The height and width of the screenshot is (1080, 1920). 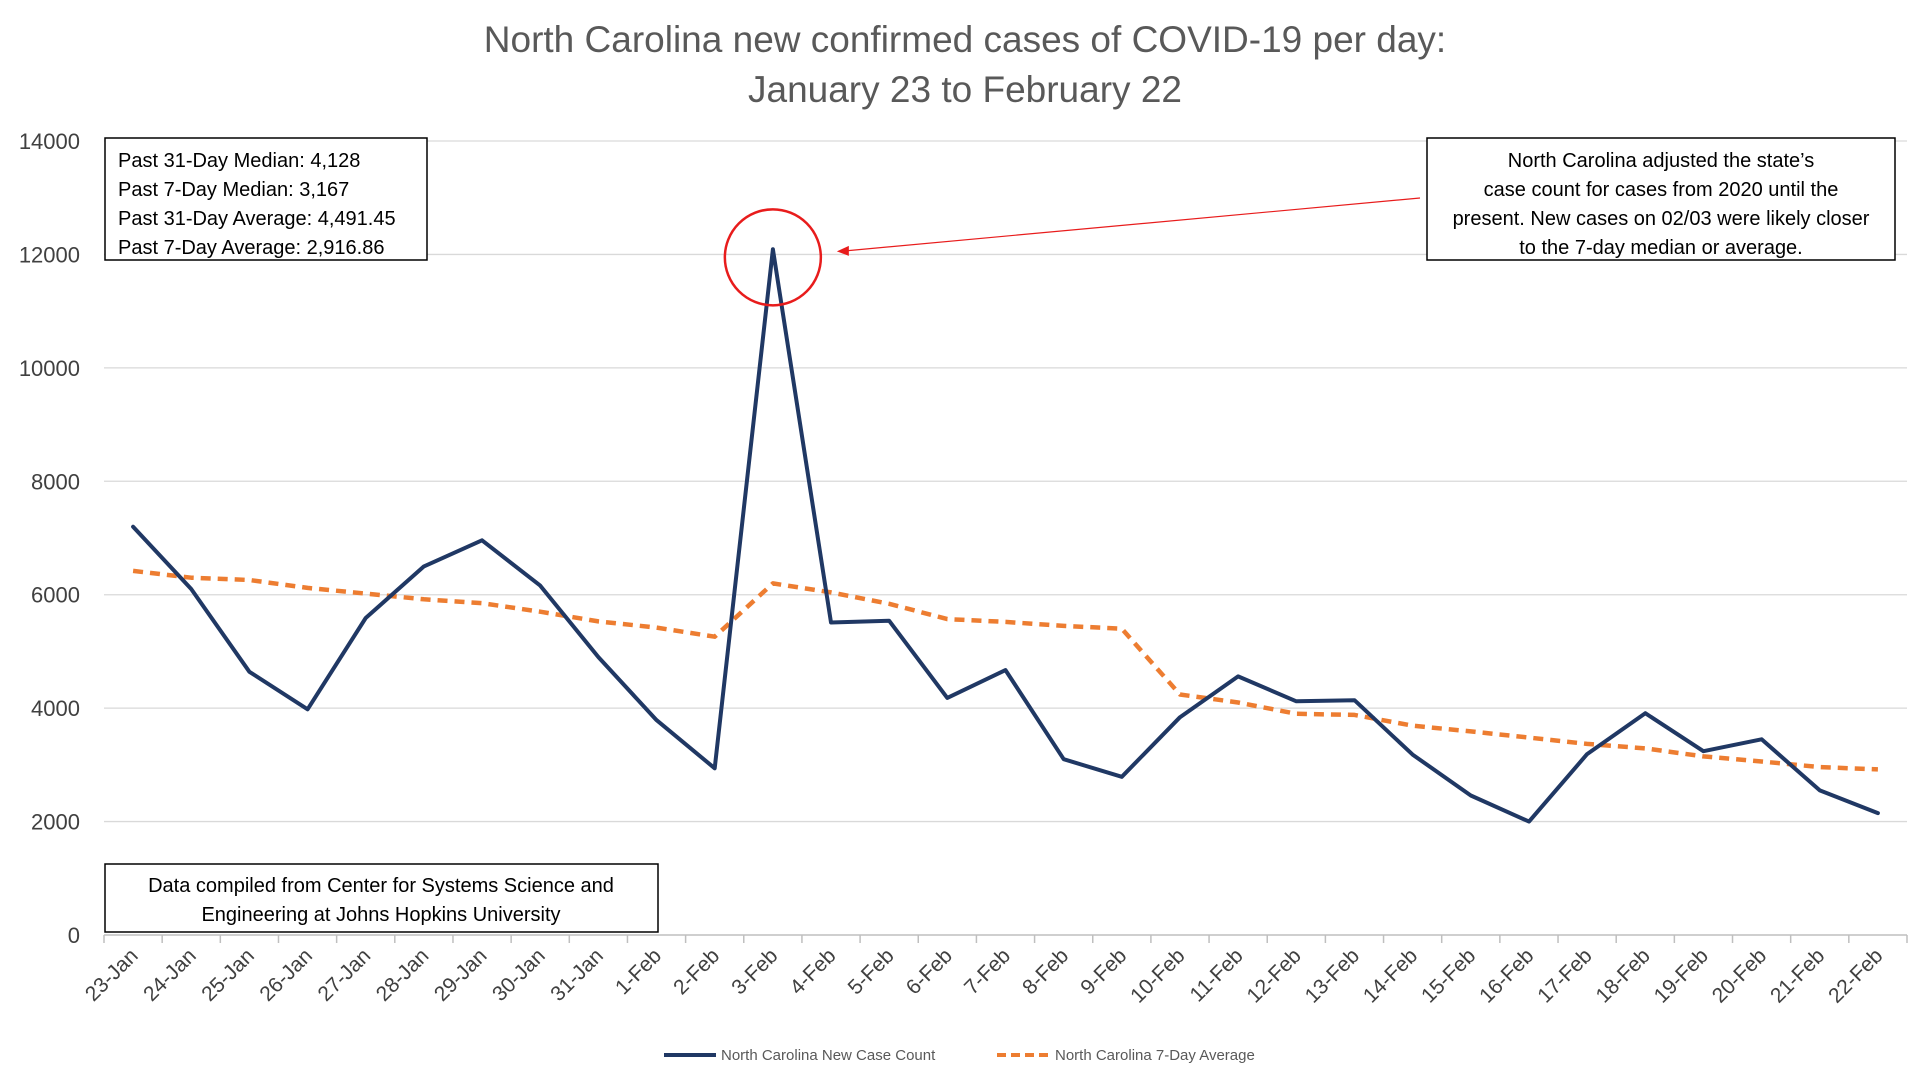 What do you see at coordinates (1216, 975) in the screenshot?
I see `x-tick-label-11-Feb: 11-Feb` at bounding box center [1216, 975].